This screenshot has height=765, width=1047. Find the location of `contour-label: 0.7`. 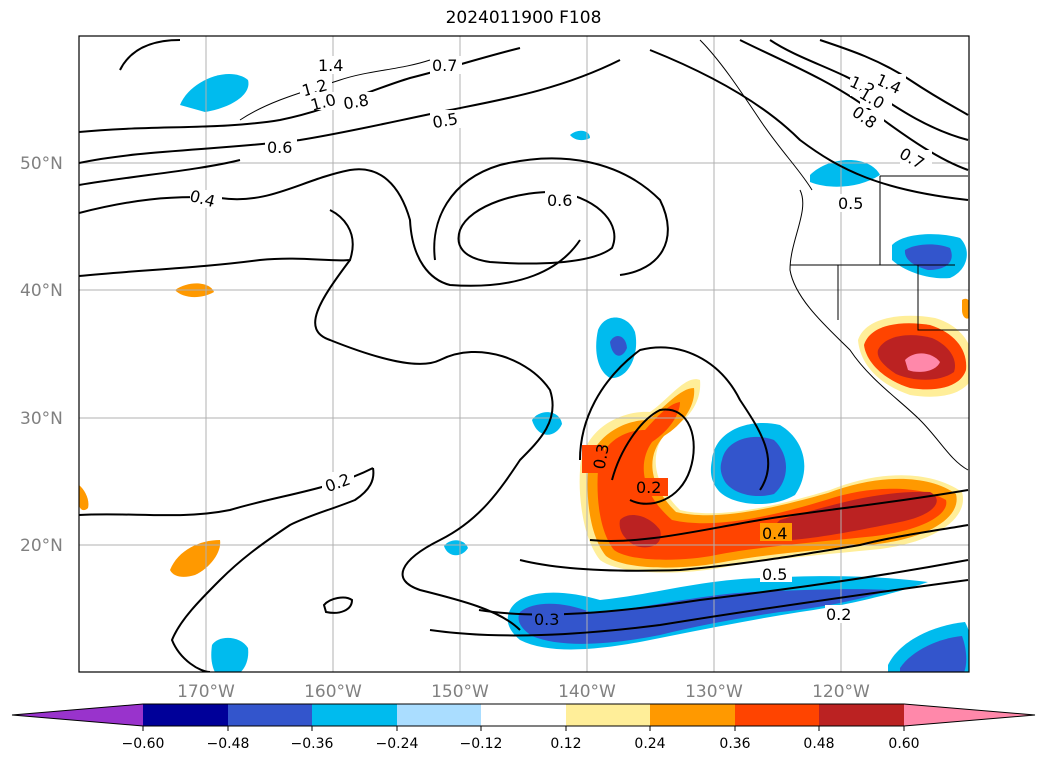

contour-label: 0.7 is located at coordinates (444, 65).